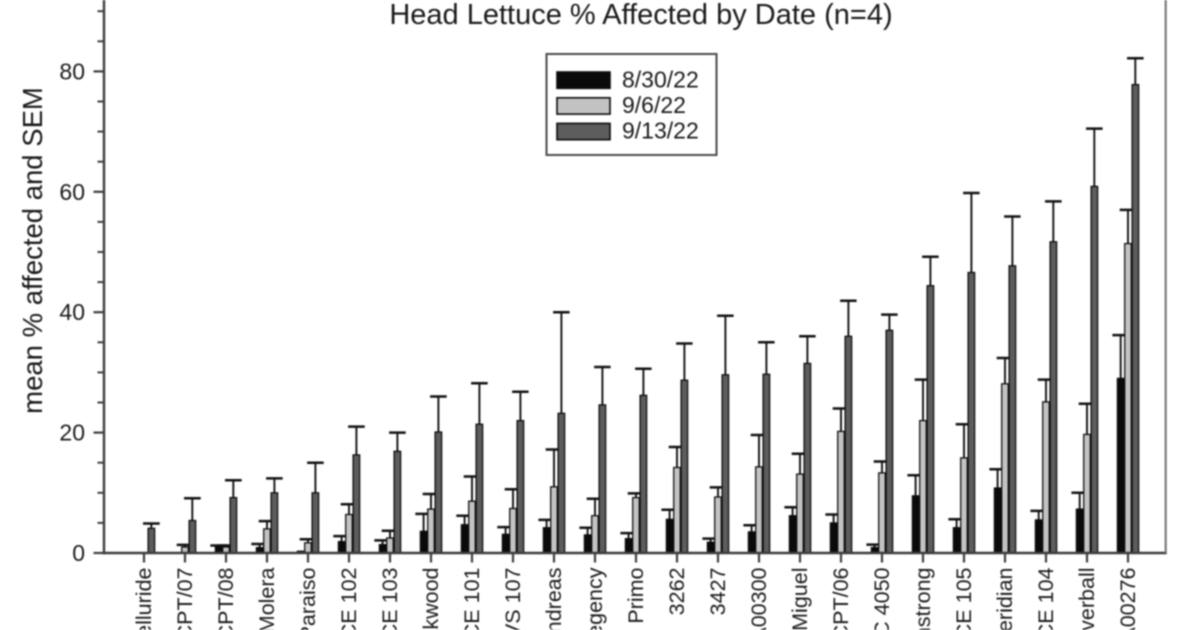 Image resolution: width=1200 pixels, height=630 pixels. What do you see at coordinates (800, 599) in the screenshot?
I see `svg-text: San Miguel` at bounding box center [800, 599].